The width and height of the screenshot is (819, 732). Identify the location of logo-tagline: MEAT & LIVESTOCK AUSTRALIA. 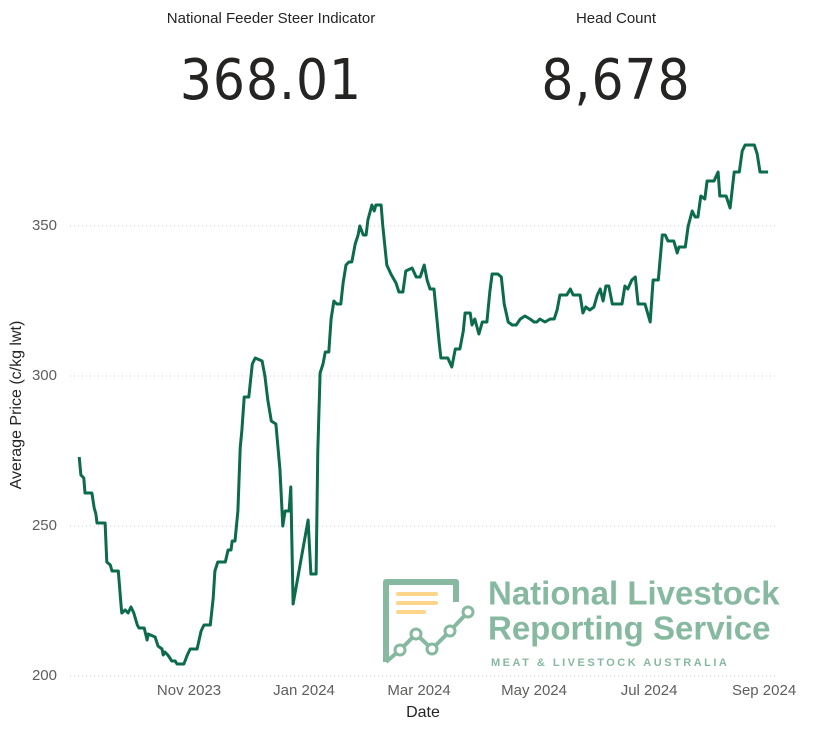
(610, 663).